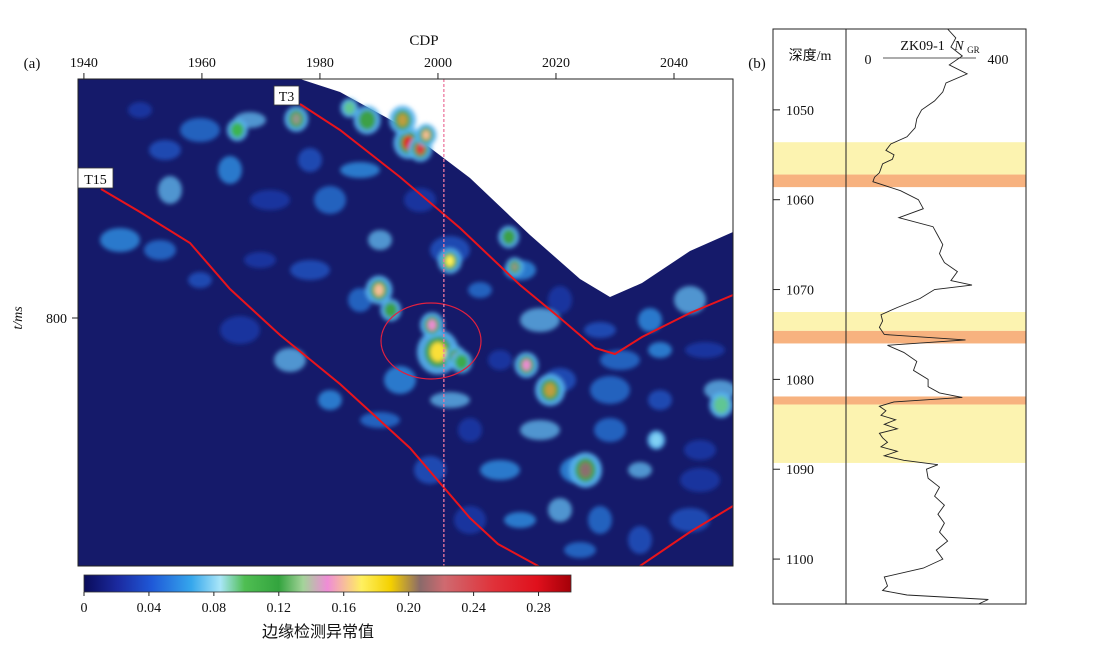 This screenshot has width=1096, height=658. Describe the element at coordinates (538, 608) in the screenshot. I see `colorbar-tick-label: 0.28` at that location.